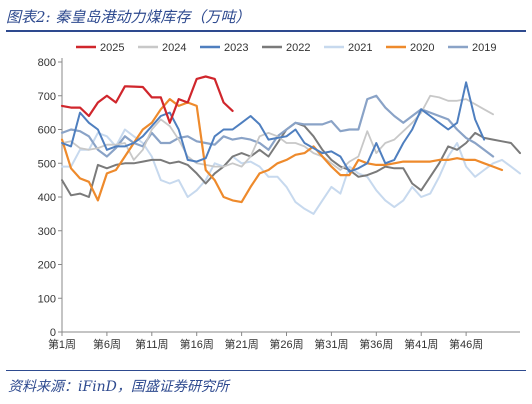 The height and width of the screenshot is (404, 532). I want to click on legend-label-2019: 2019, so click(484, 48).